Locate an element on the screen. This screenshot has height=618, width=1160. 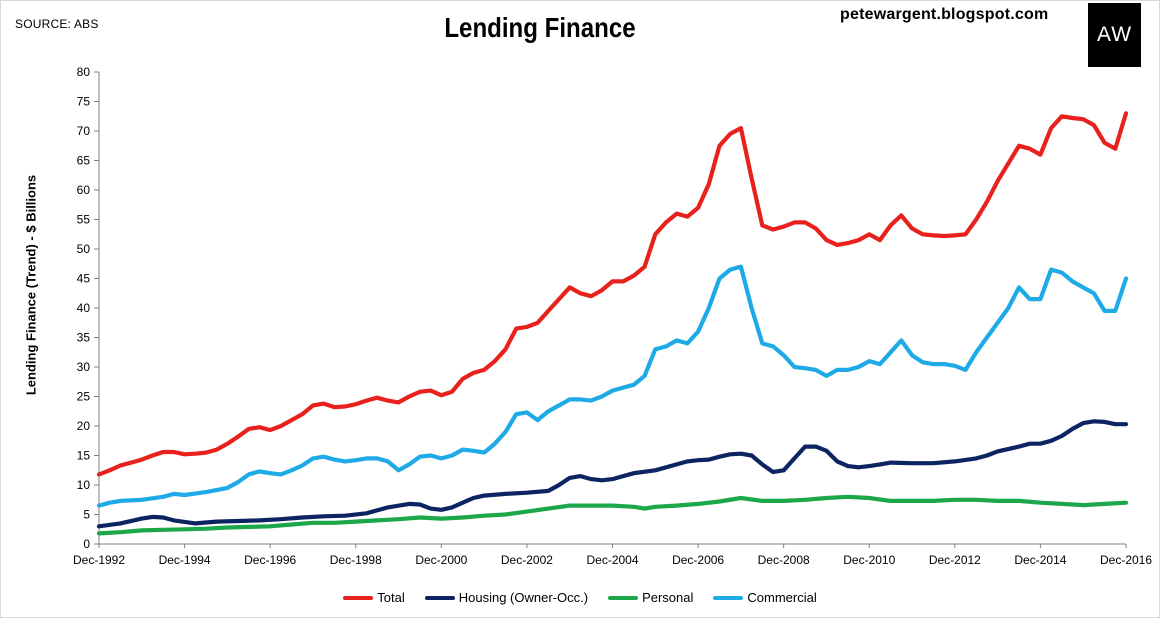
y-tick-label: 35 is located at coordinates (84, 338).